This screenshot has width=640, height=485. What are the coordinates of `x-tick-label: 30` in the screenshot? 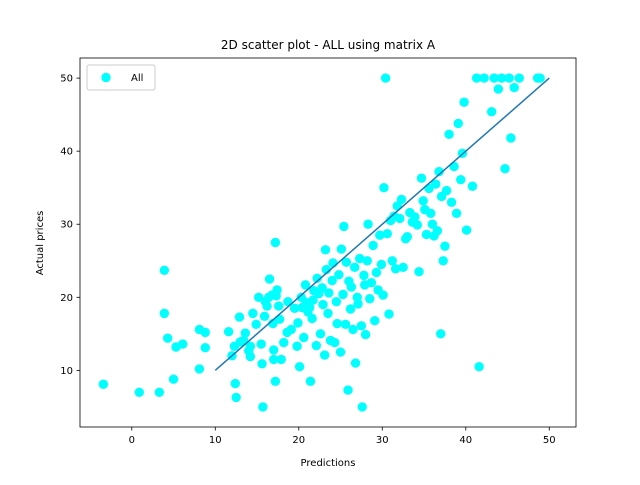 It's located at (382, 440).